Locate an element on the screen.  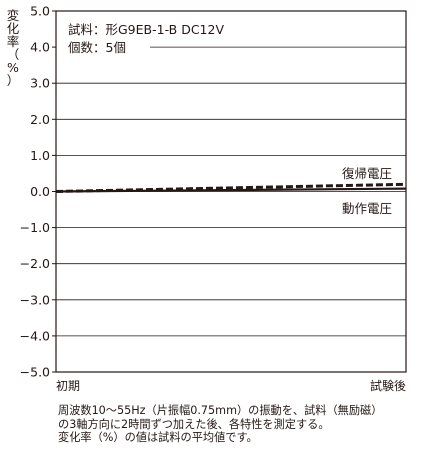
x-category-label: 試験後 is located at coordinates (388, 385).